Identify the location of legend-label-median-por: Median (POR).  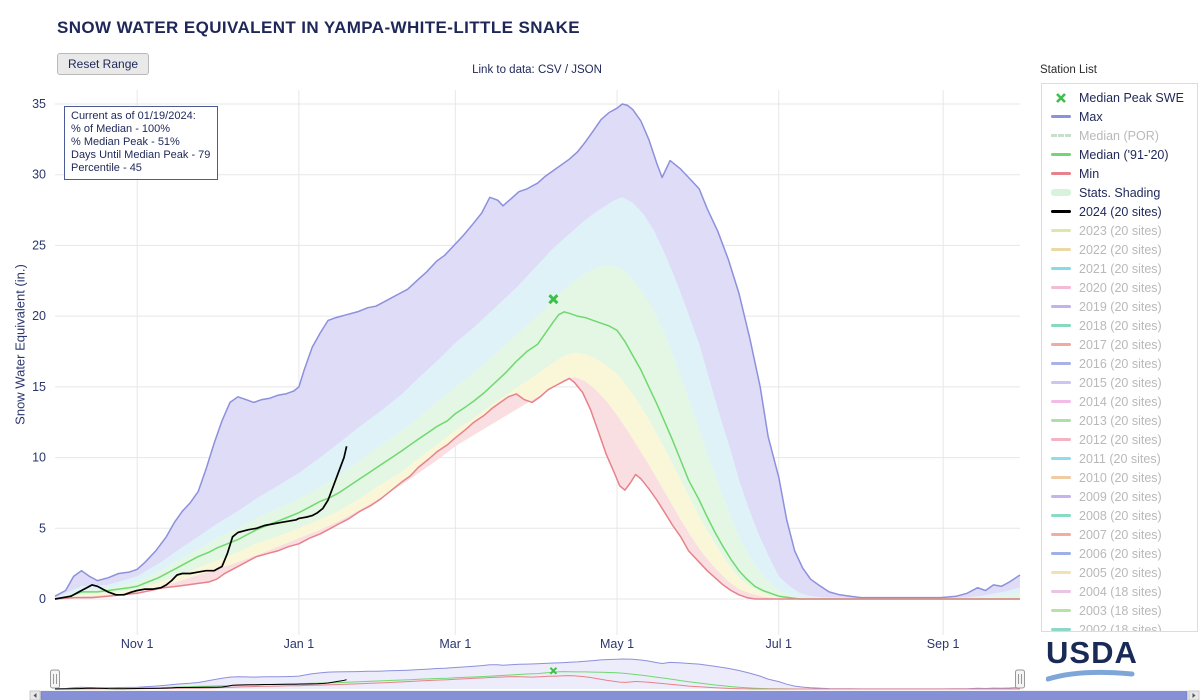
(1119, 135).